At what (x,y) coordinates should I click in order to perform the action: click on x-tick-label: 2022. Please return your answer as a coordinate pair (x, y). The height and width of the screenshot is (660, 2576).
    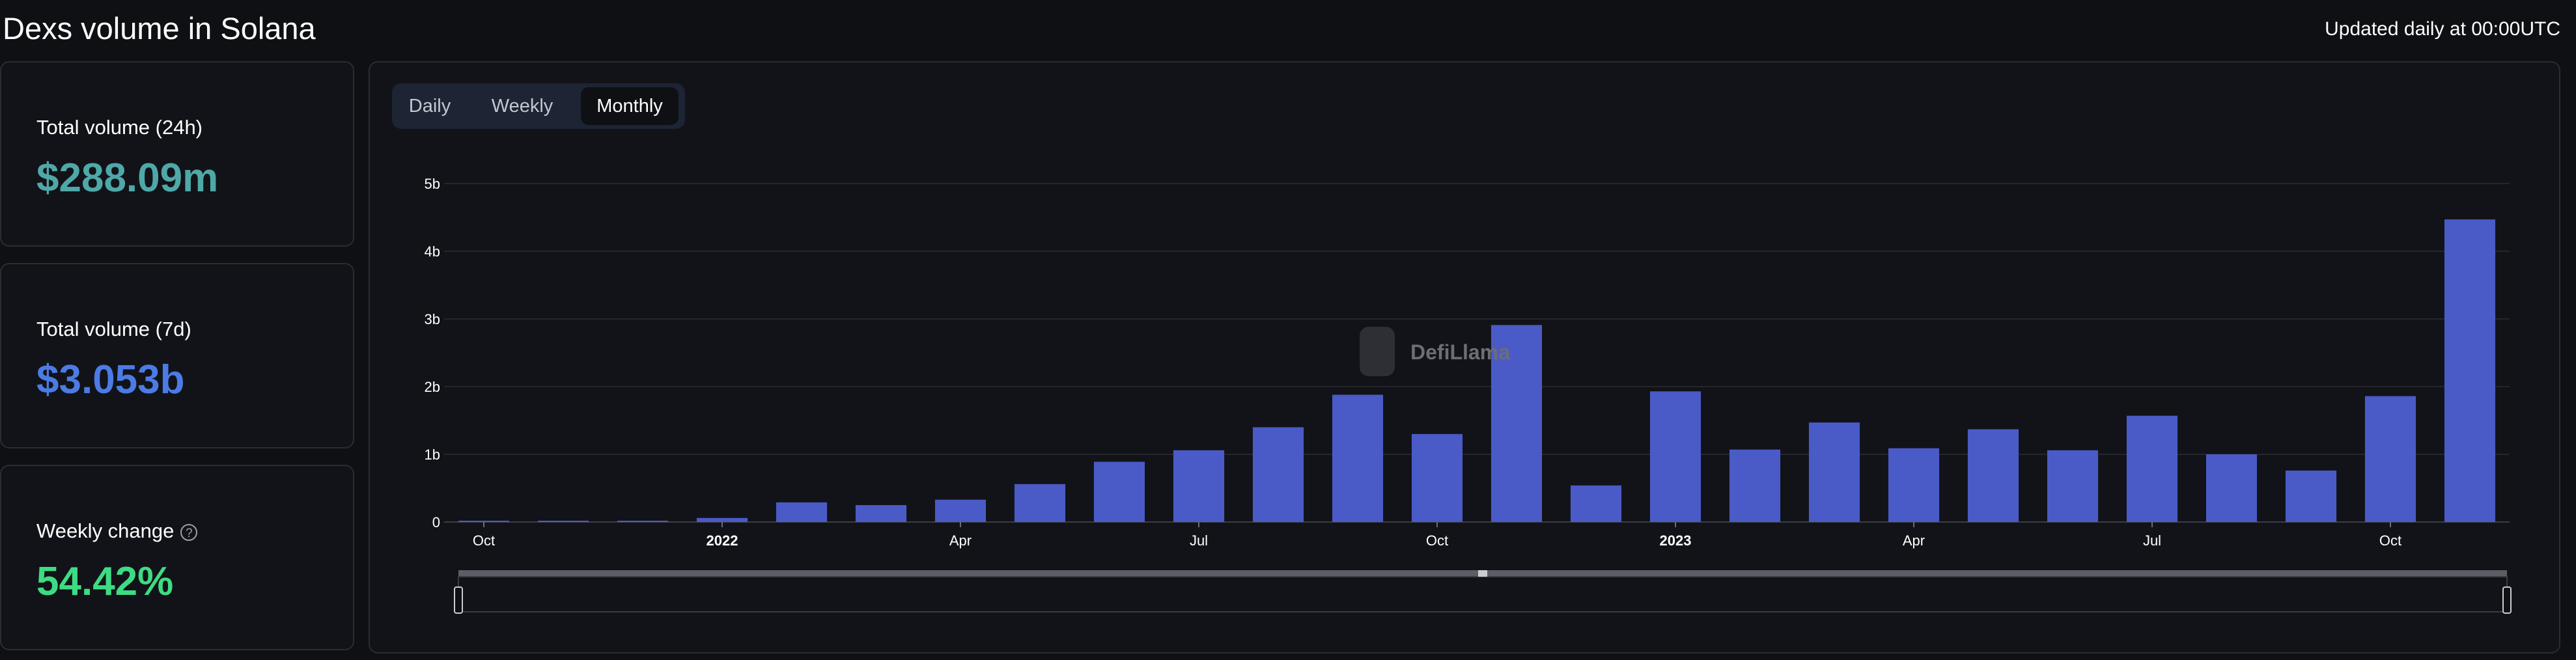
    Looking at the image, I should click on (723, 540).